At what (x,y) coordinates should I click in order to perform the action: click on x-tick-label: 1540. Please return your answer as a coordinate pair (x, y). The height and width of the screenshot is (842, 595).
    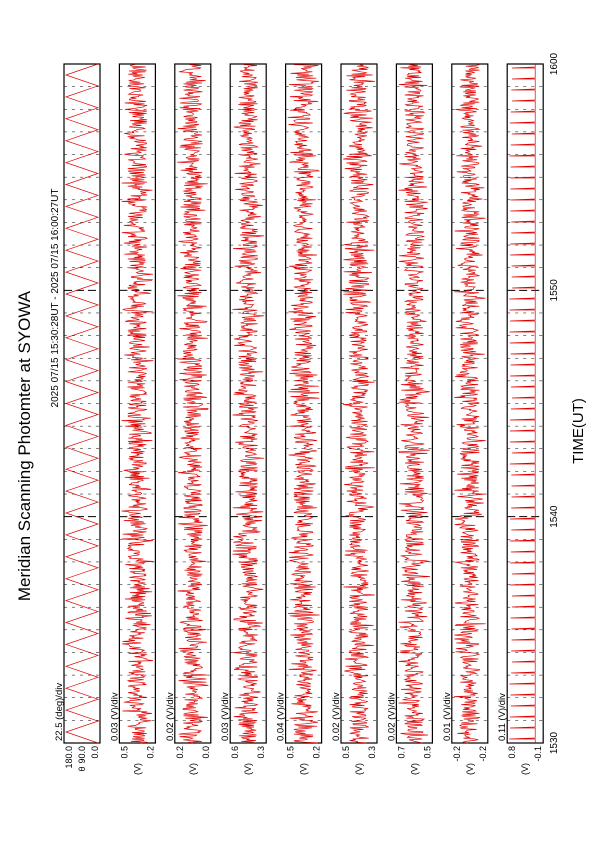
    Looking at the image, I should click on (554, 516).